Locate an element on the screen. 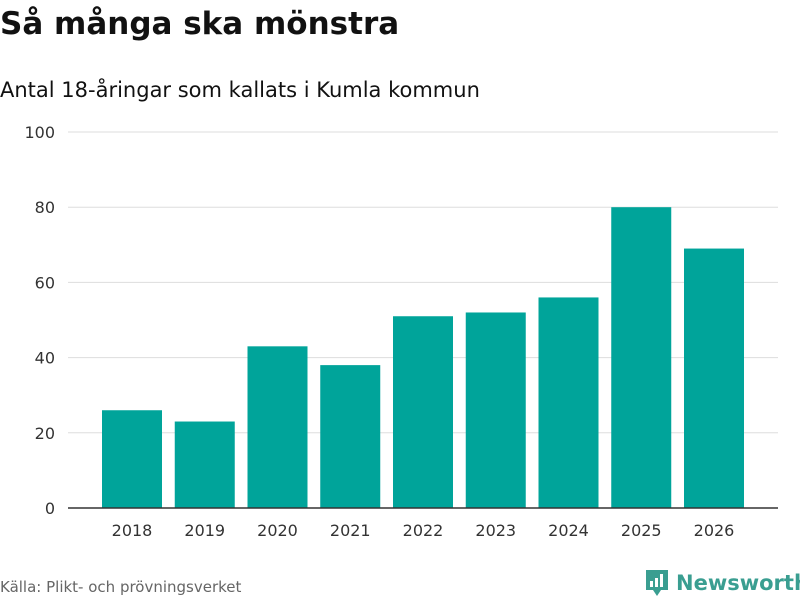  x-tick-label: 2025 is located at coordinates (641, 530).